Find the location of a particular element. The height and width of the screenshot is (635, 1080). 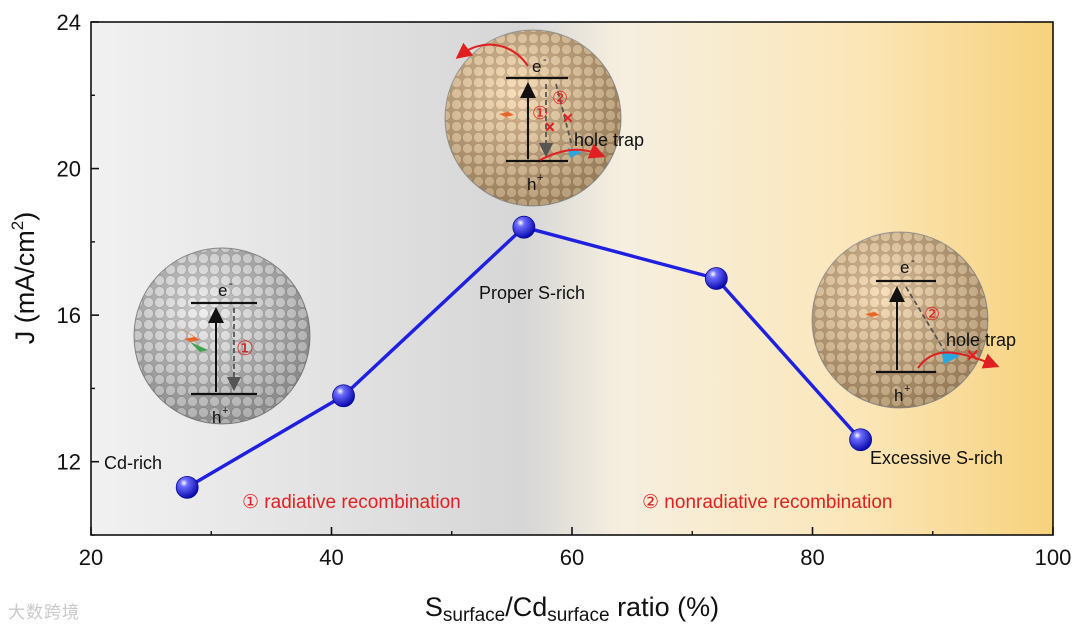

inset1-electron-sup: - is located at coordinates (231, 284).